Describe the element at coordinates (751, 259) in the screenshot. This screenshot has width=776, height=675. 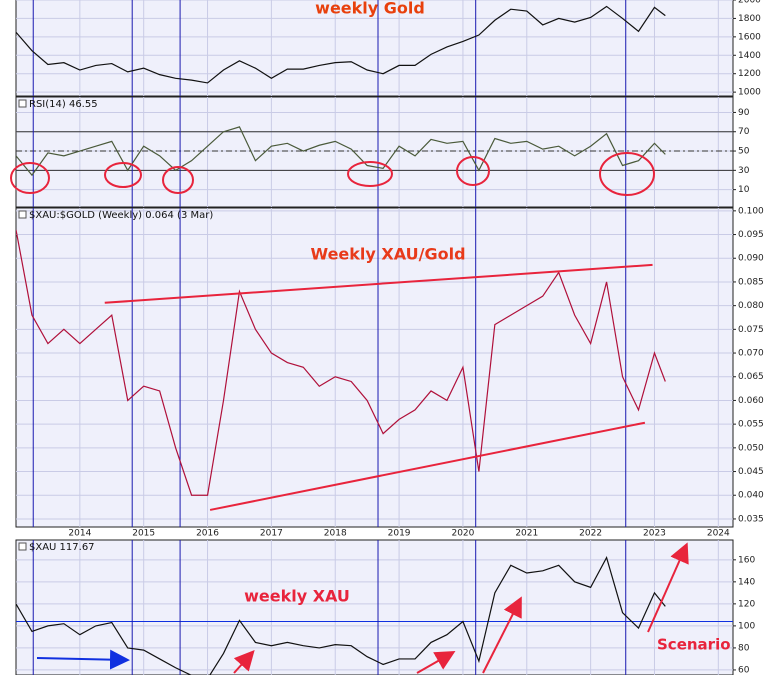
I see `y-tick-label: 0.090` at that location.